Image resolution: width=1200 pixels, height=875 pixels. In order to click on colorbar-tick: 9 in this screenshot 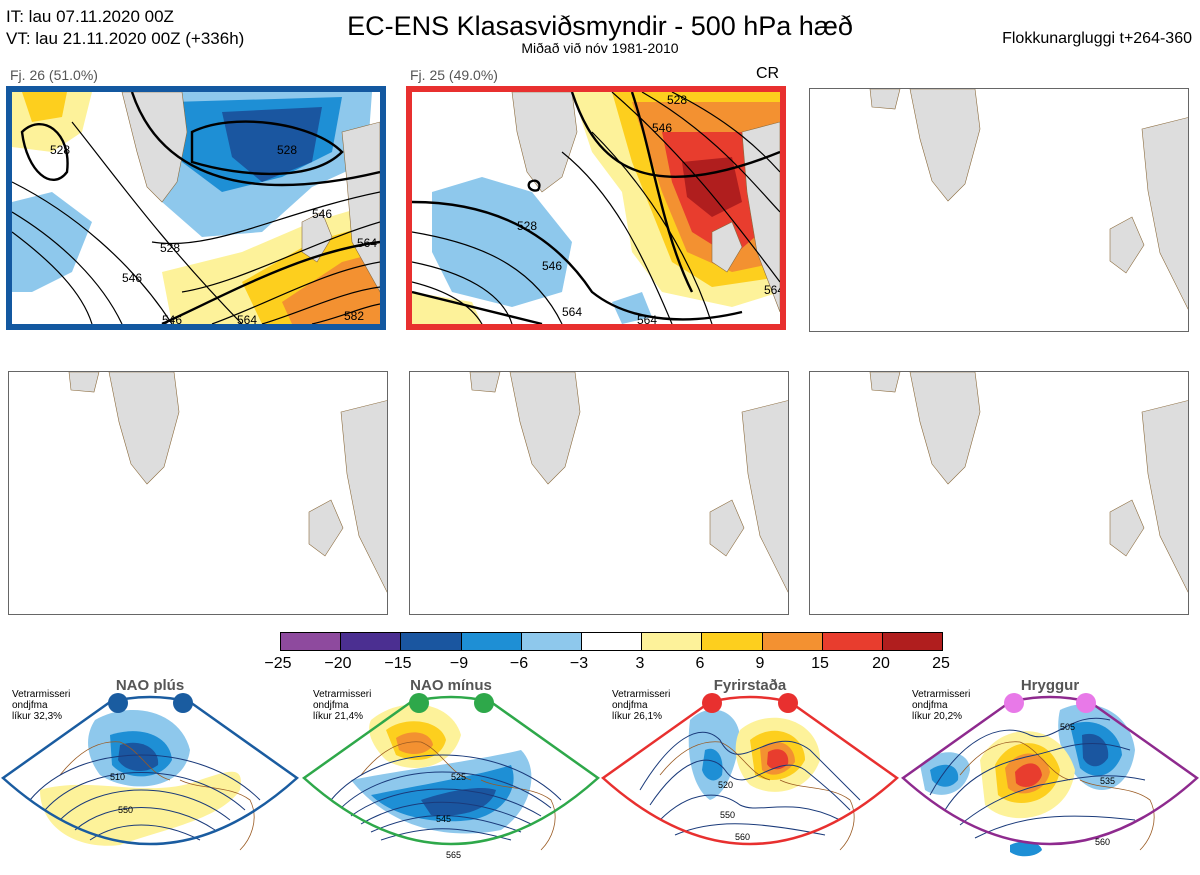, I will do `click(760, 663)`.